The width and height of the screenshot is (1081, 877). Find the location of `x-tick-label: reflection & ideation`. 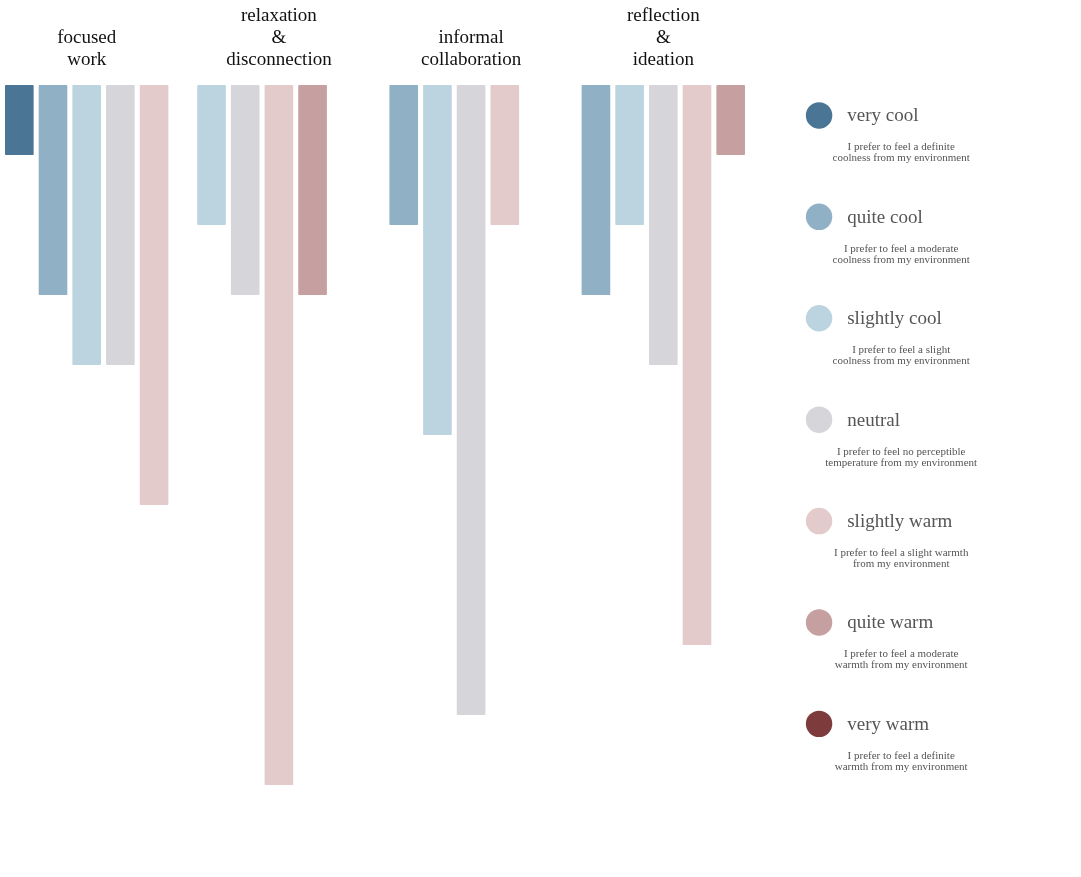

x-tick-label: reflection & ideation is located at coordinates (663, 36).